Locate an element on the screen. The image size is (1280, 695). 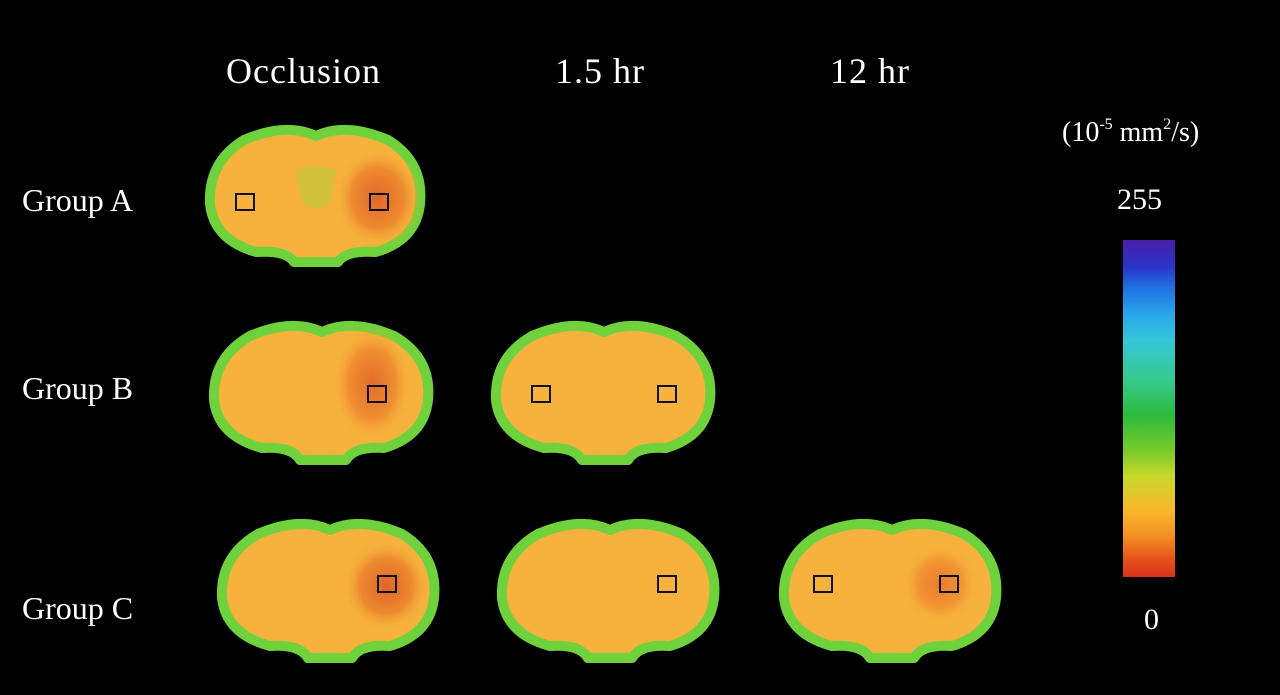
column-title-12-hr: 12 hr is located at coordinates (870, 71).